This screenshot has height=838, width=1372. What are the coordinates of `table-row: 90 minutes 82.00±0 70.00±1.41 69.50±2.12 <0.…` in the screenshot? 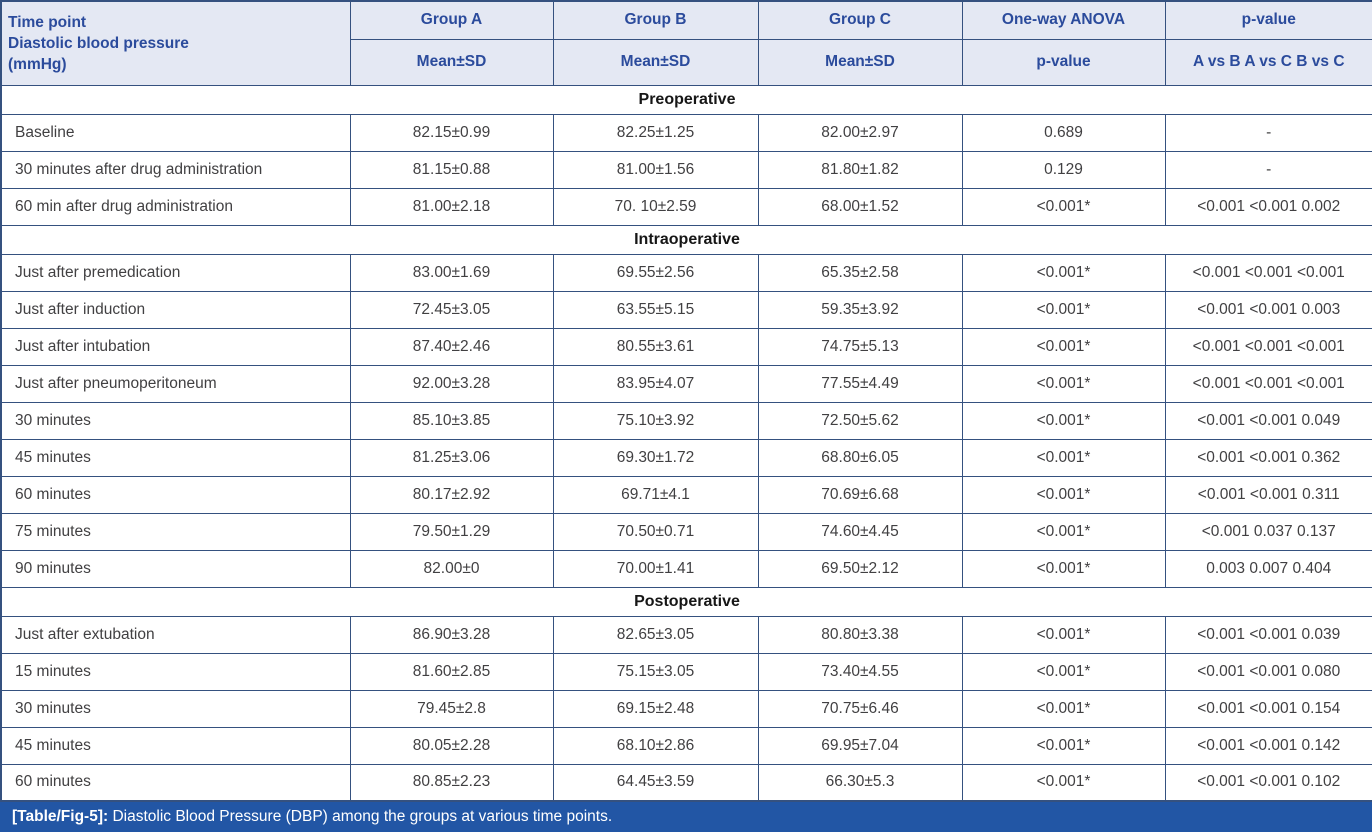 It's located at (686, 568).